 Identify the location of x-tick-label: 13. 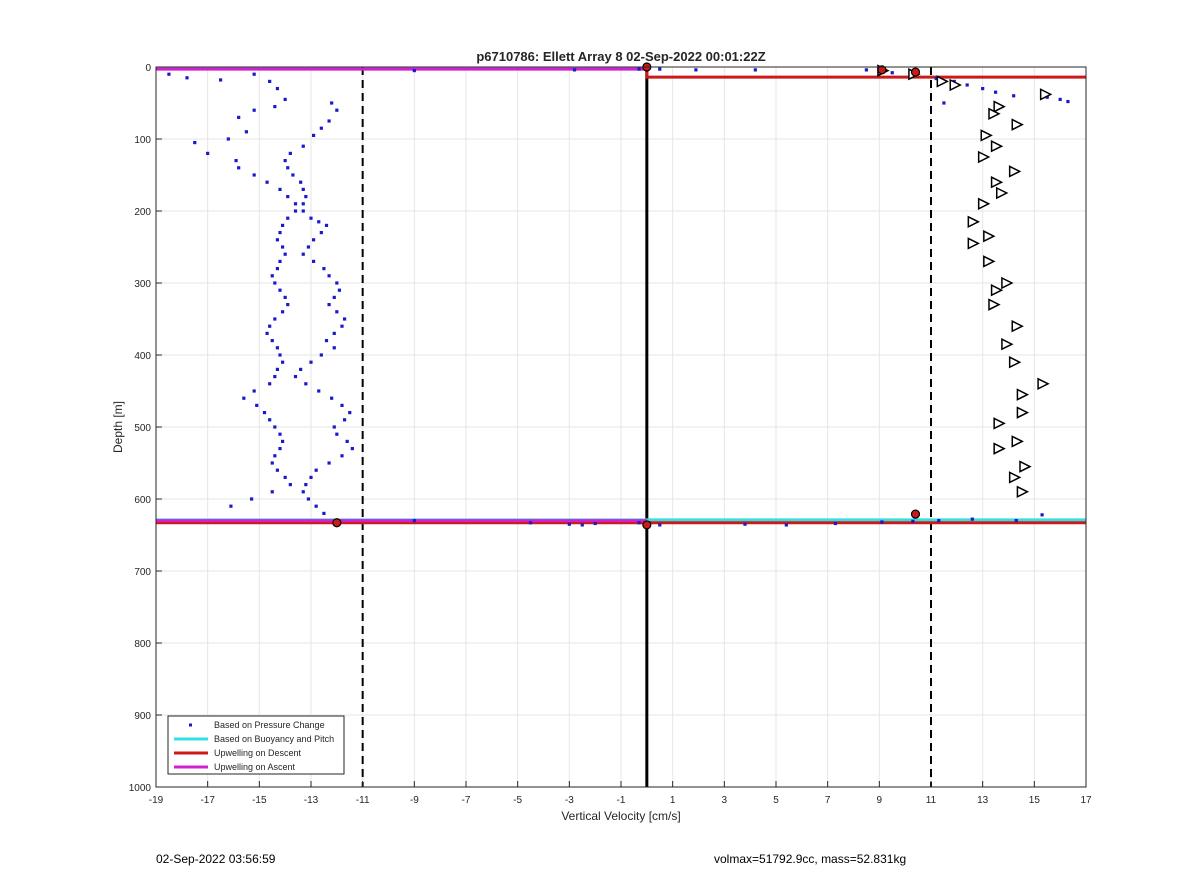
(983, 800).